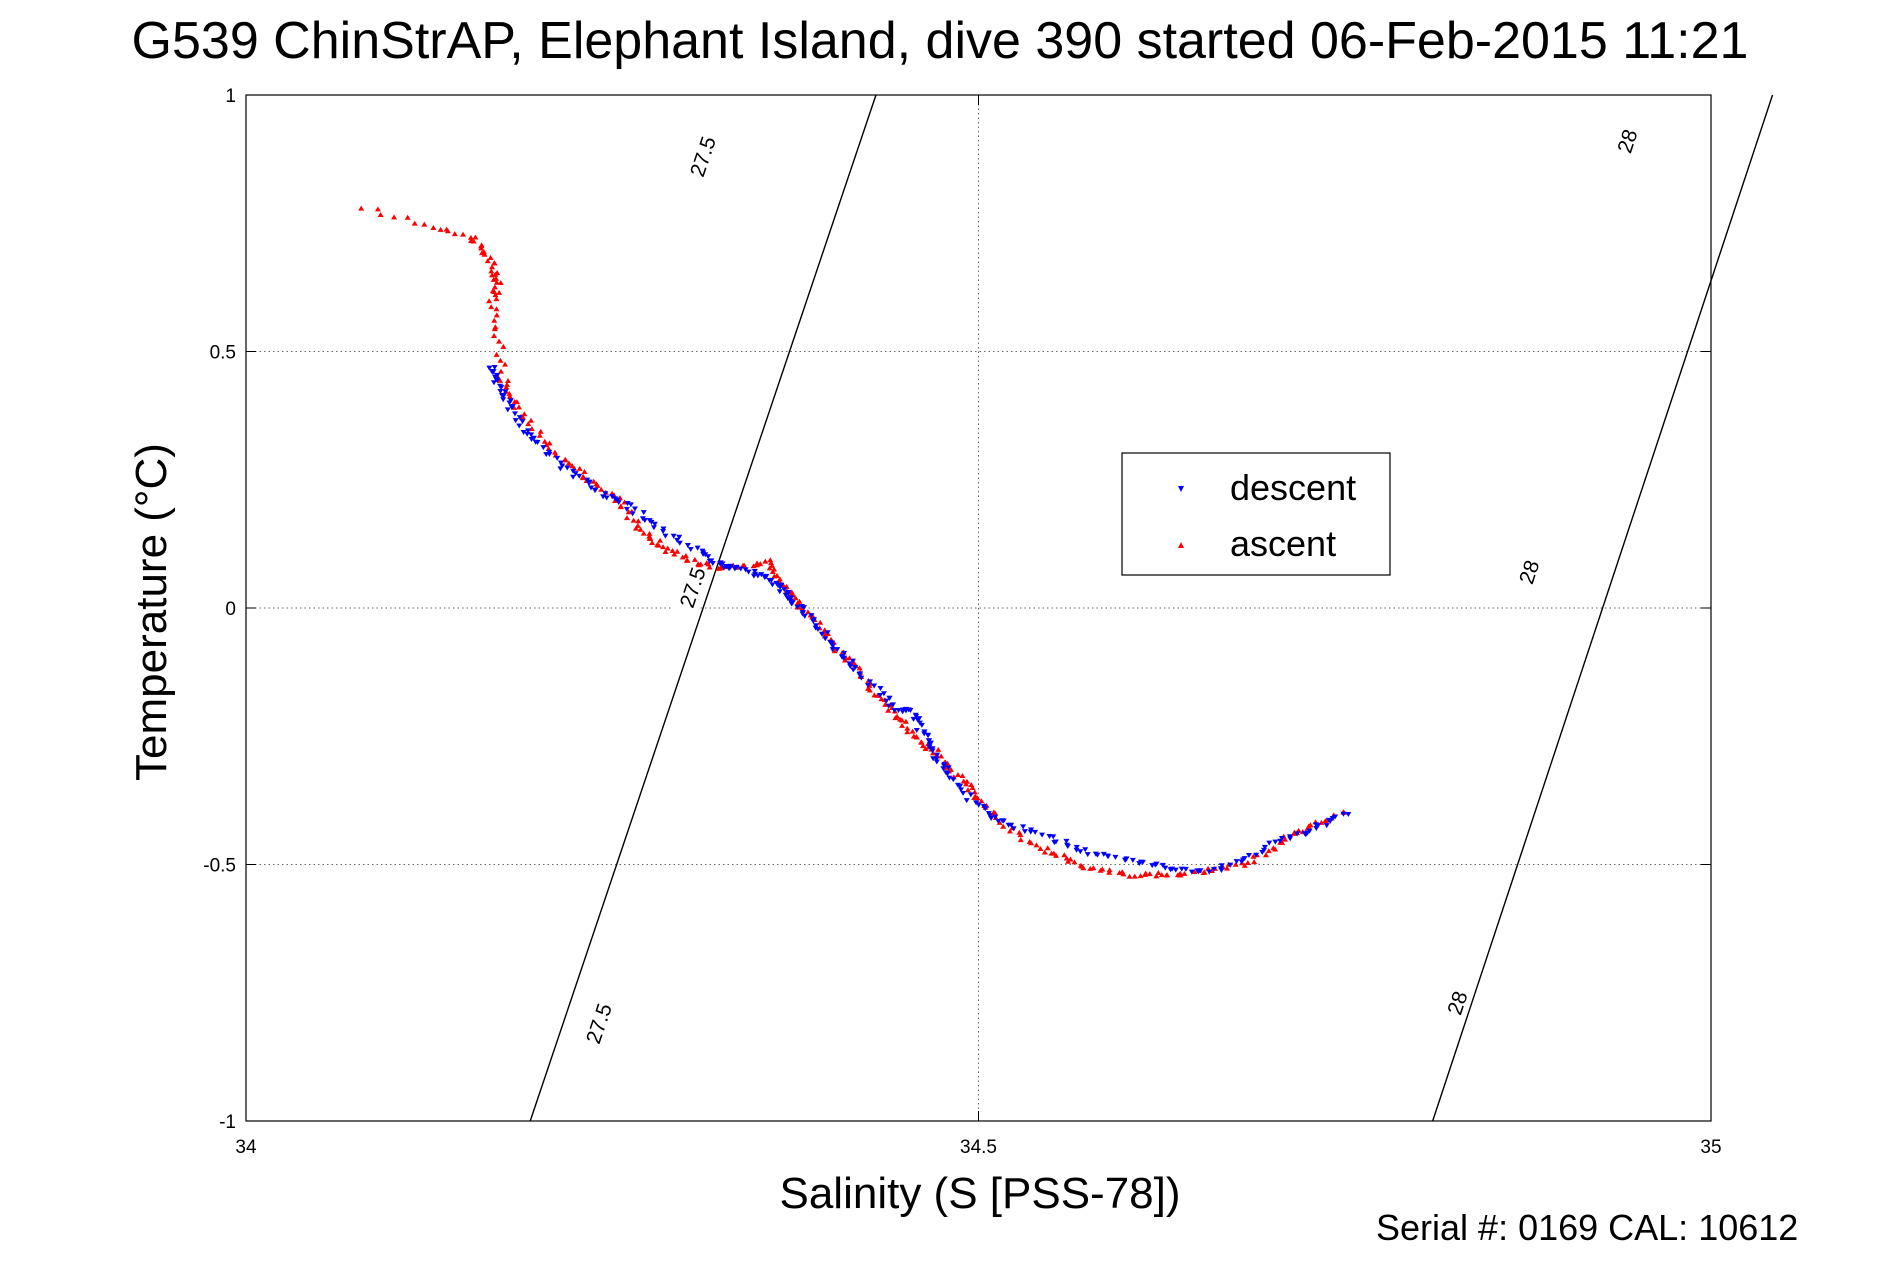 The height and width of the screenshot is (1262, 1891). Describe the element at coordinates (599, 1024) in the screenshot. I see `isopycnal-label-bg` at that location.